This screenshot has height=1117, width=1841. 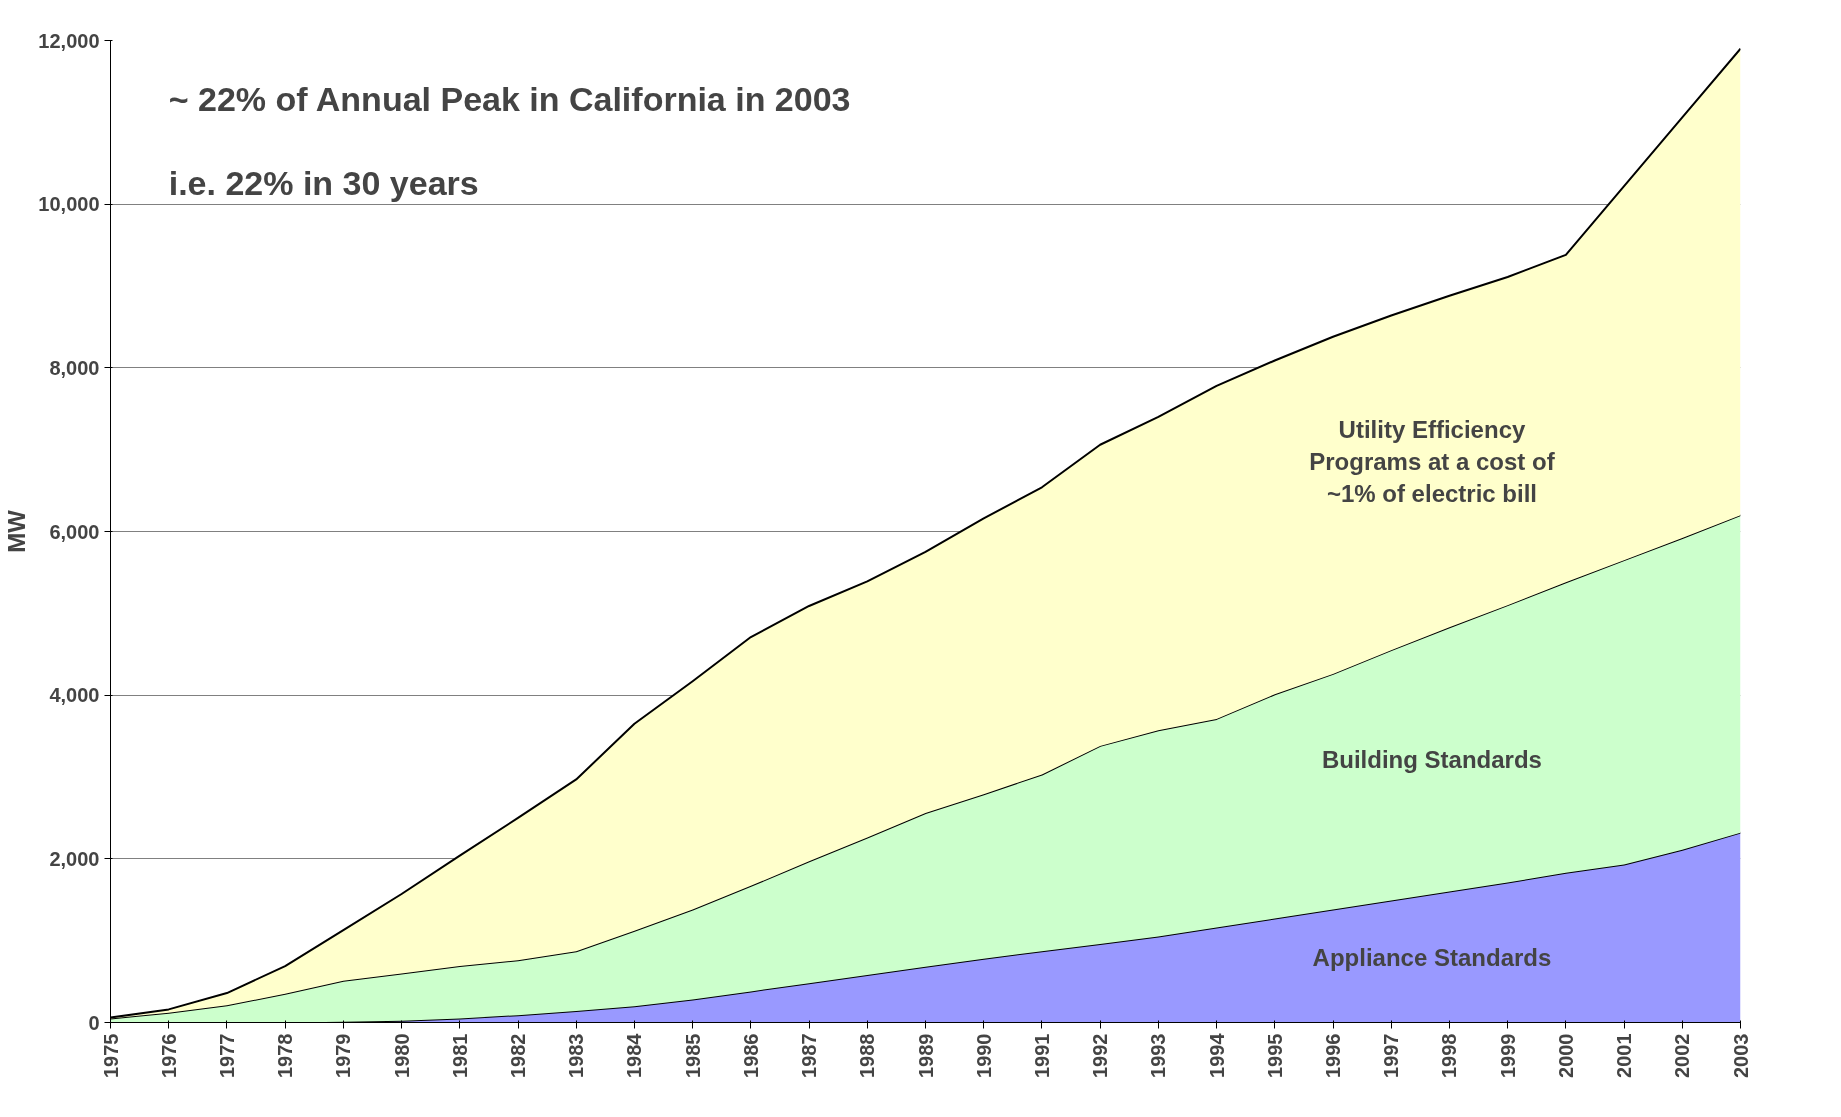 What do you see at coordinates (74, 858) in the screenshot?
I see `y-tick-label: 2,000` at bounding box center [74, 858].